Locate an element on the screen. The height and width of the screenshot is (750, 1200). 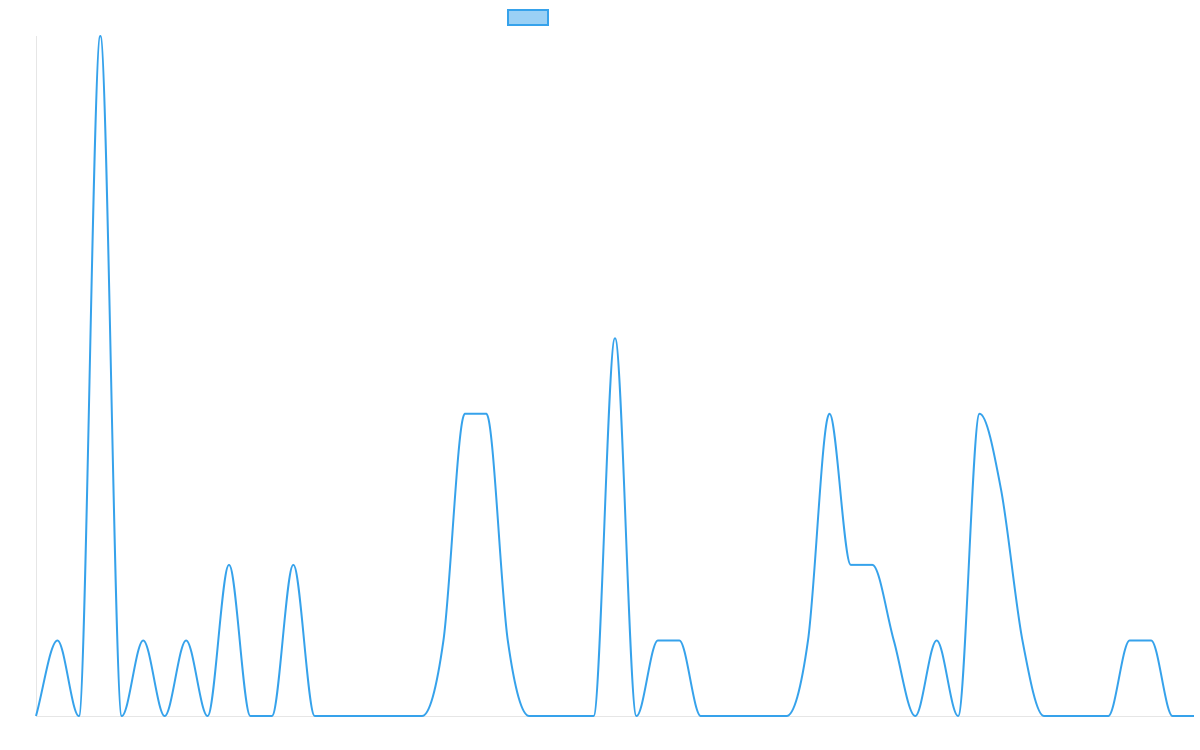
legend-swatch is located at coordinates (528, 17).